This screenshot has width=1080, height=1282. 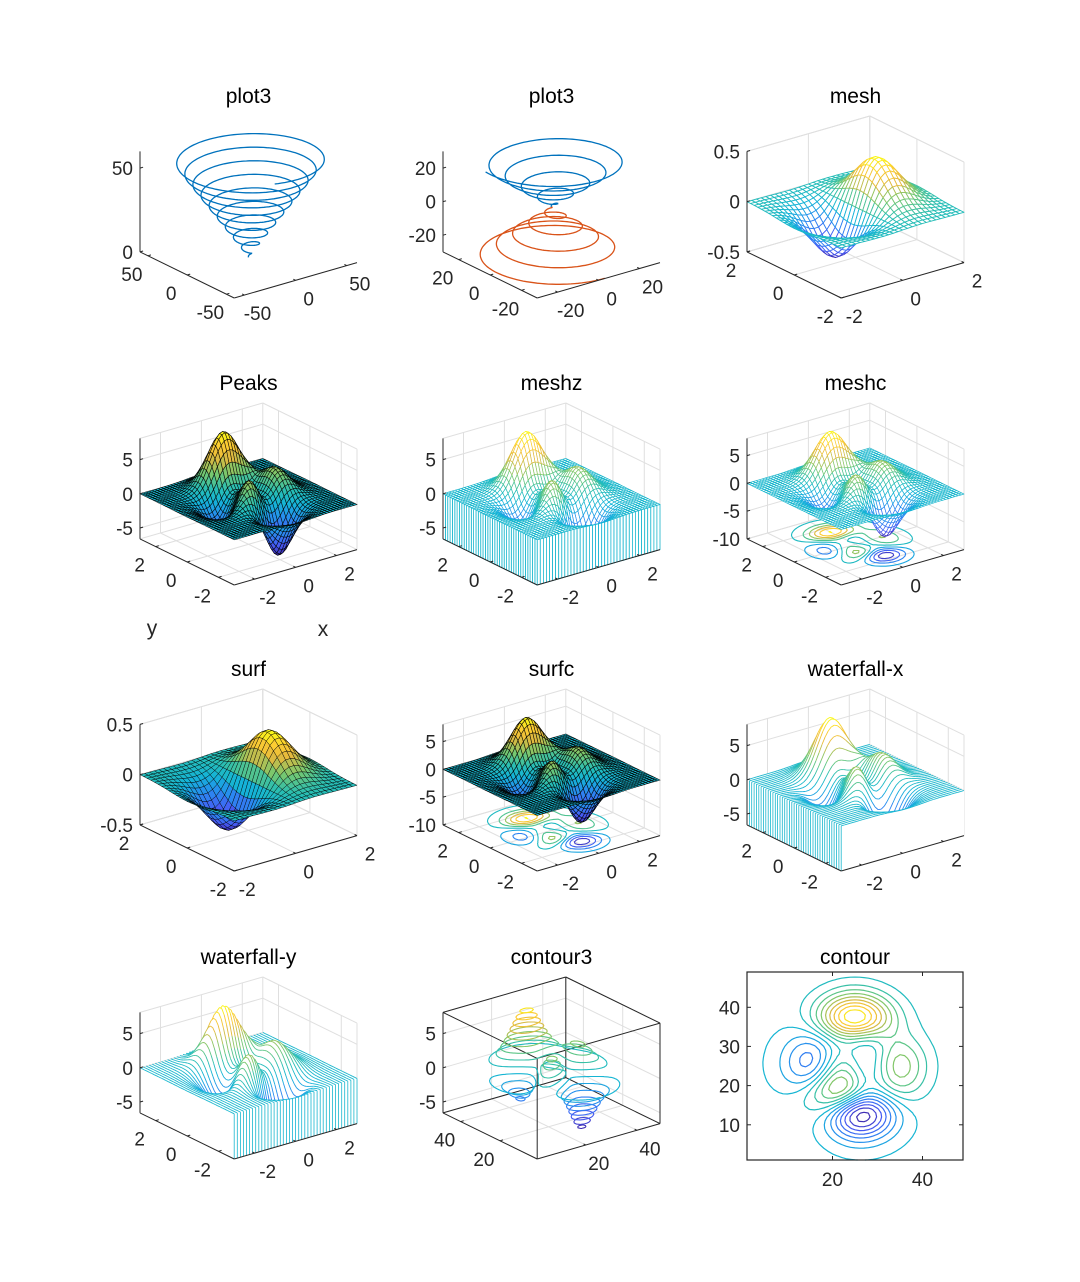 I want to click on contour-level, so click(x=886, y=555).